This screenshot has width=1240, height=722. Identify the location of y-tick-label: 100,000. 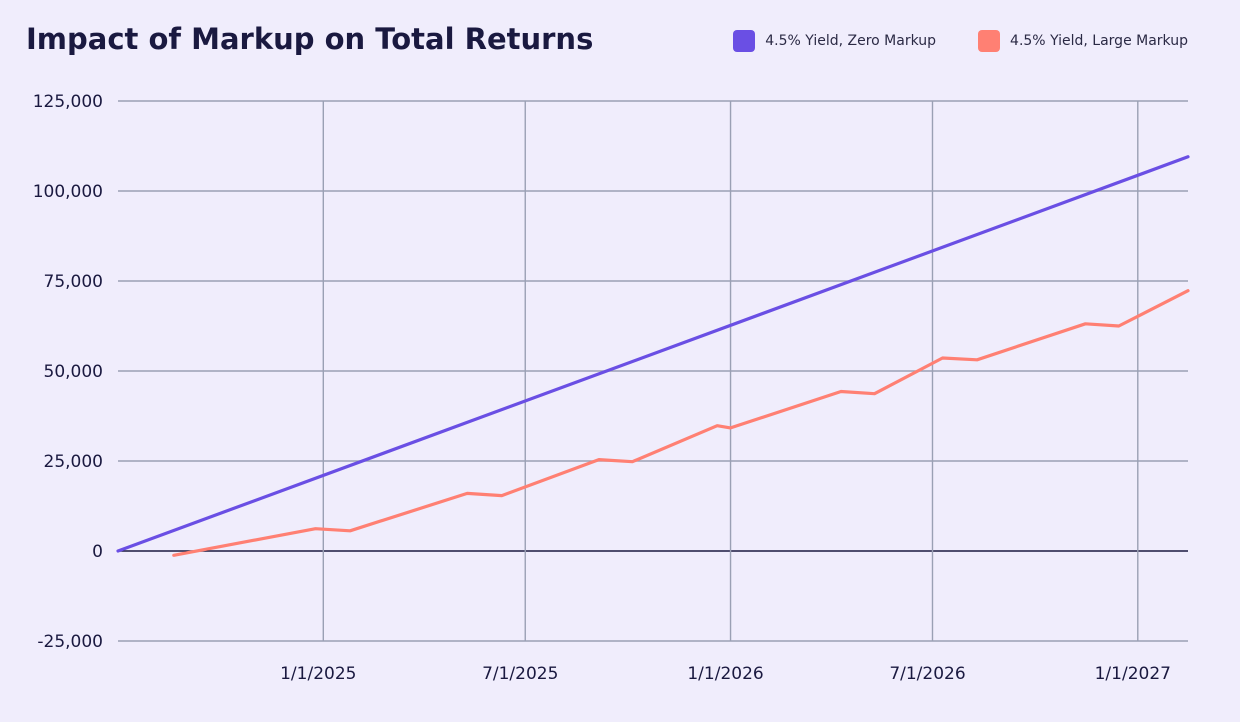
(68, 192).